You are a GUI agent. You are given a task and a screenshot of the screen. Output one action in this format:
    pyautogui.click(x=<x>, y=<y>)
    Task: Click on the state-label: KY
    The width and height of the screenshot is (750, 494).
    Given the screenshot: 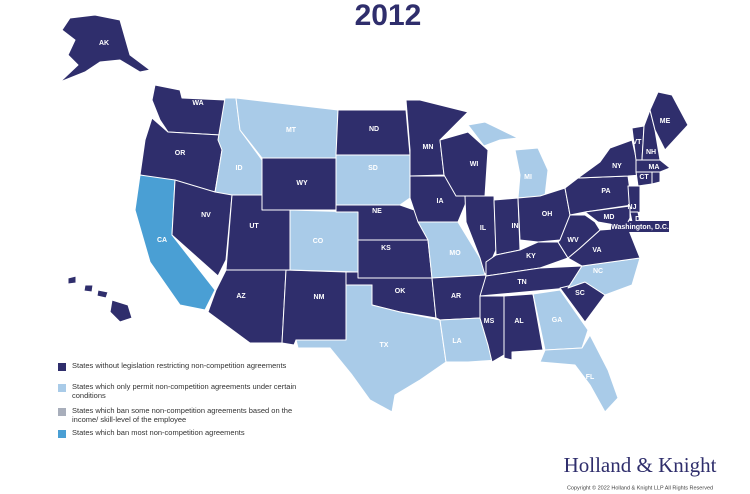 What is the action you would take?
    pyautogui.click(x=531, y=256)
    